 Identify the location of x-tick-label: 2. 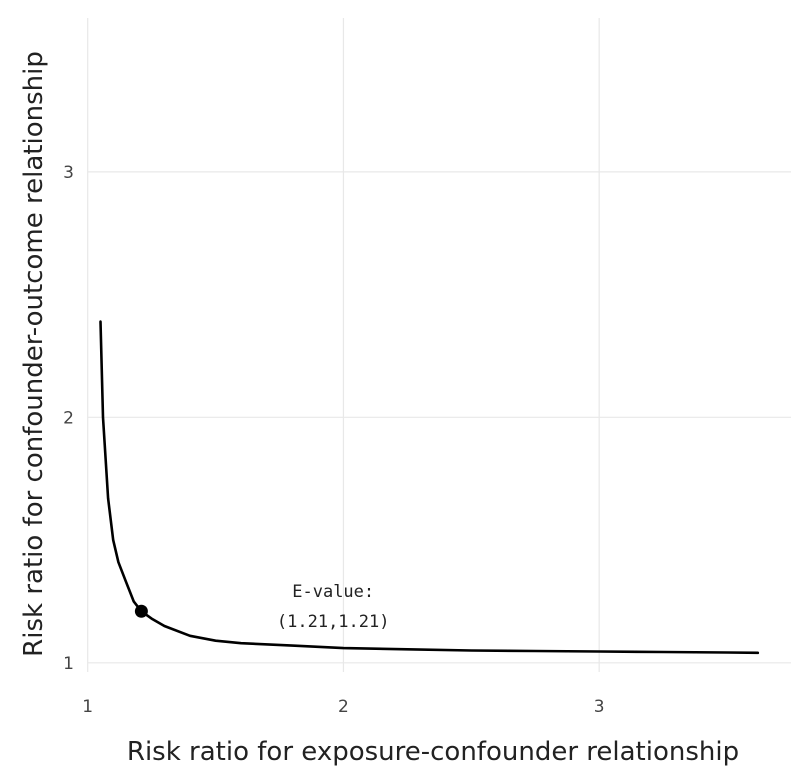
(343, 707).